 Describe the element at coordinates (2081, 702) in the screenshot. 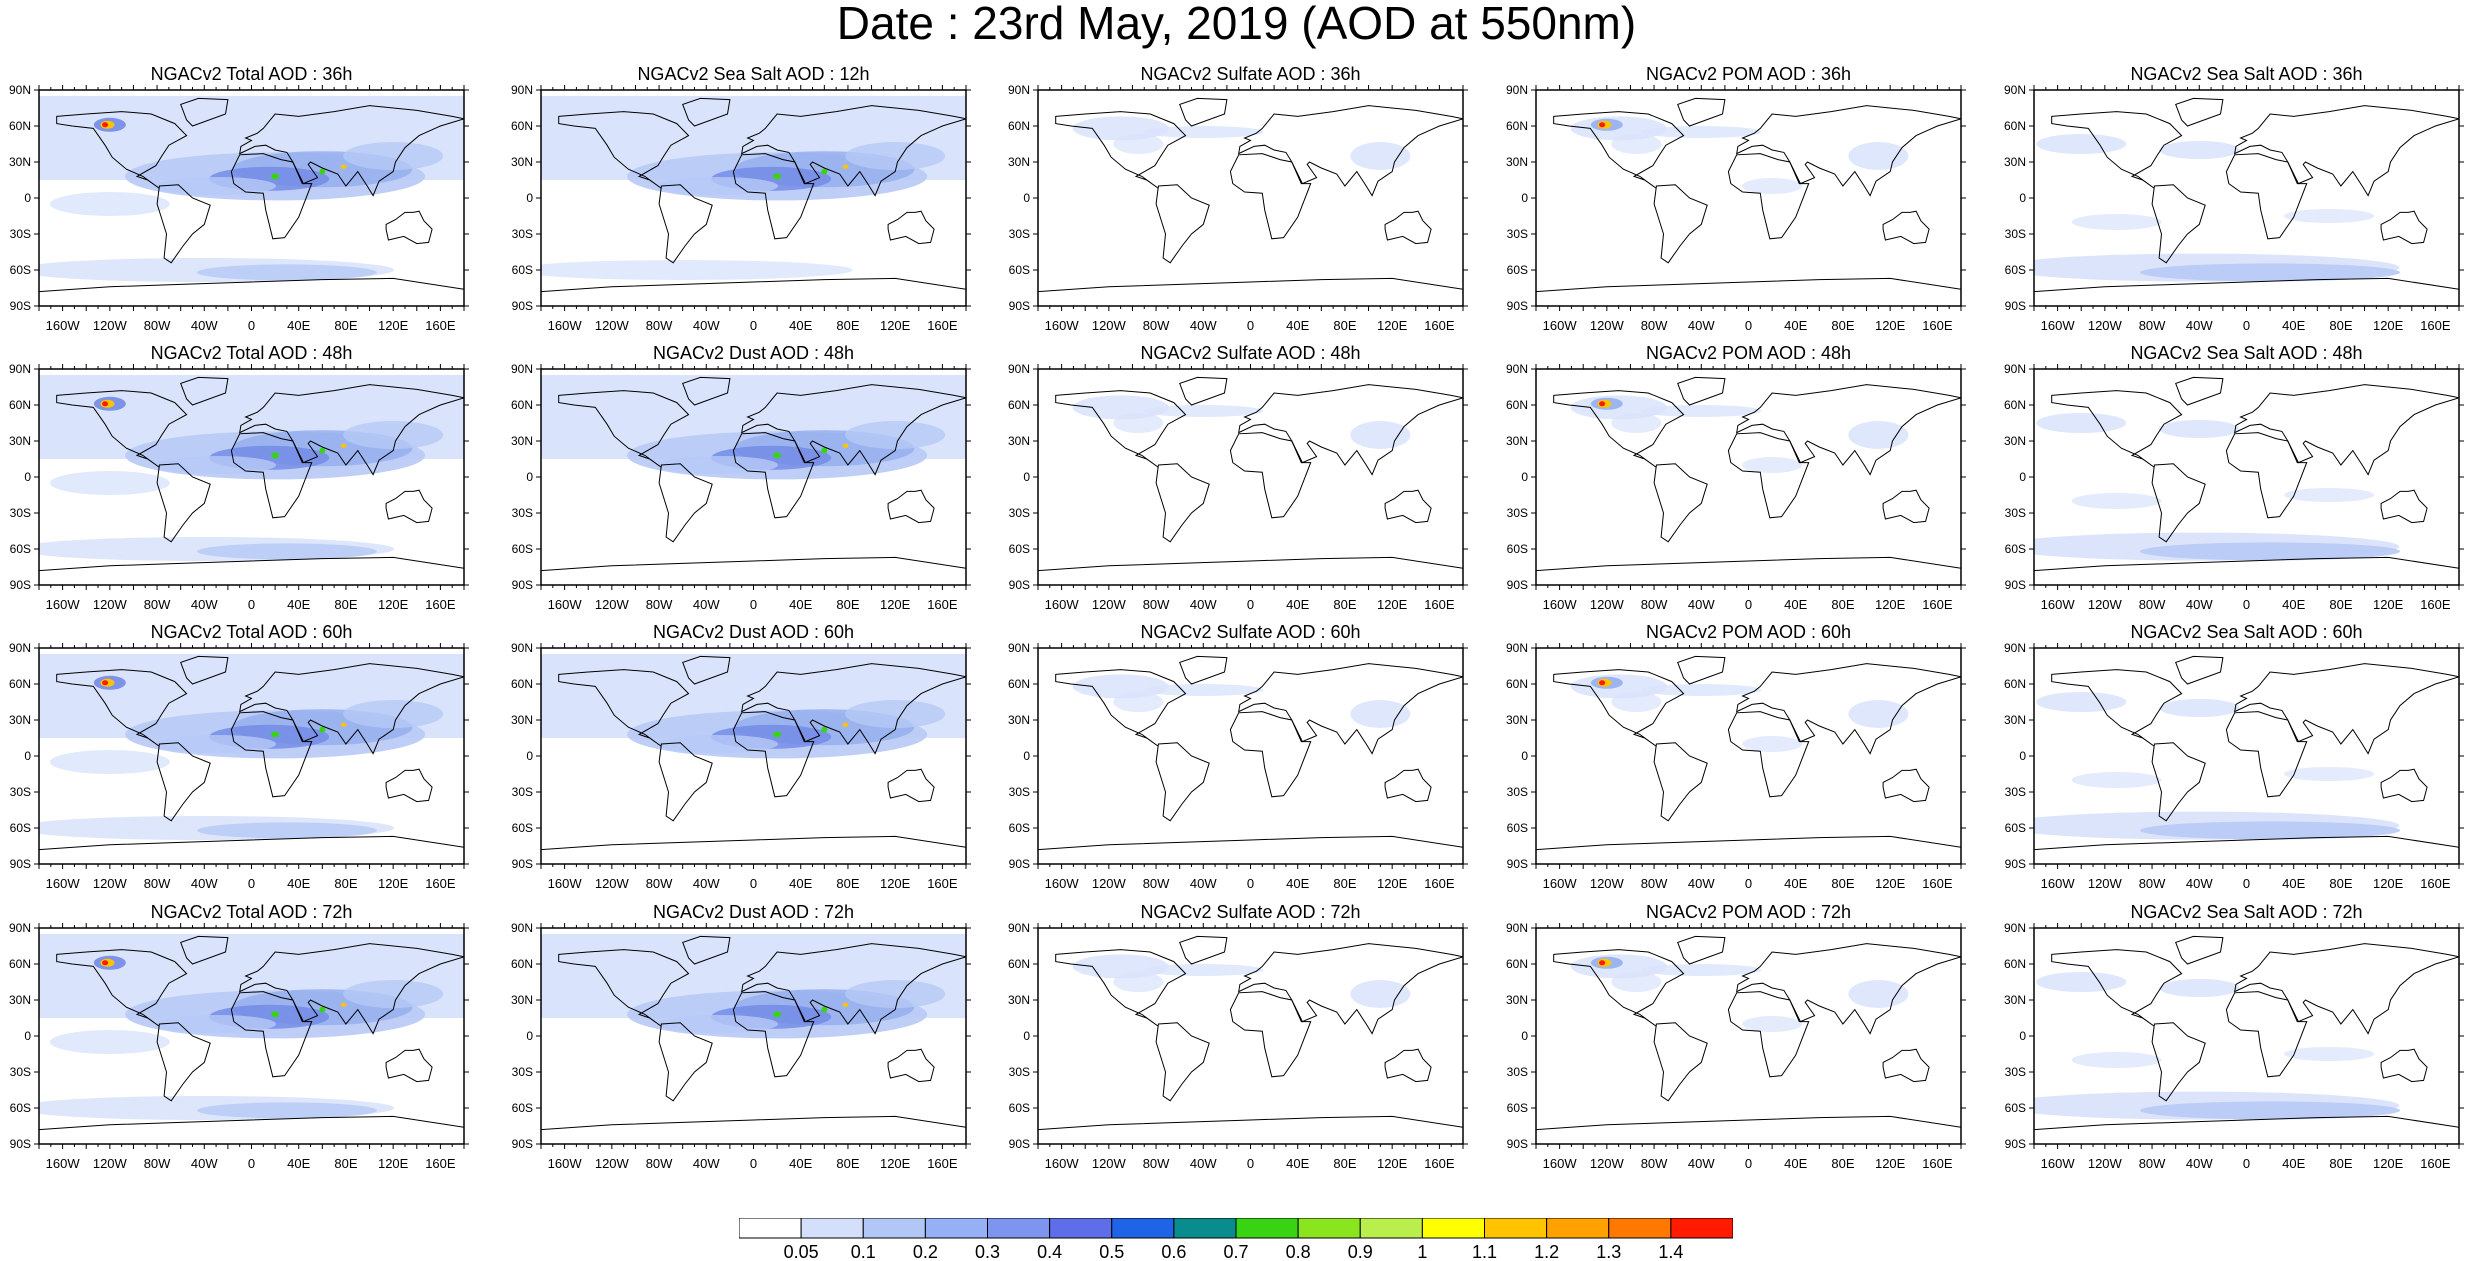

I see `north-pacific-band` at that location.